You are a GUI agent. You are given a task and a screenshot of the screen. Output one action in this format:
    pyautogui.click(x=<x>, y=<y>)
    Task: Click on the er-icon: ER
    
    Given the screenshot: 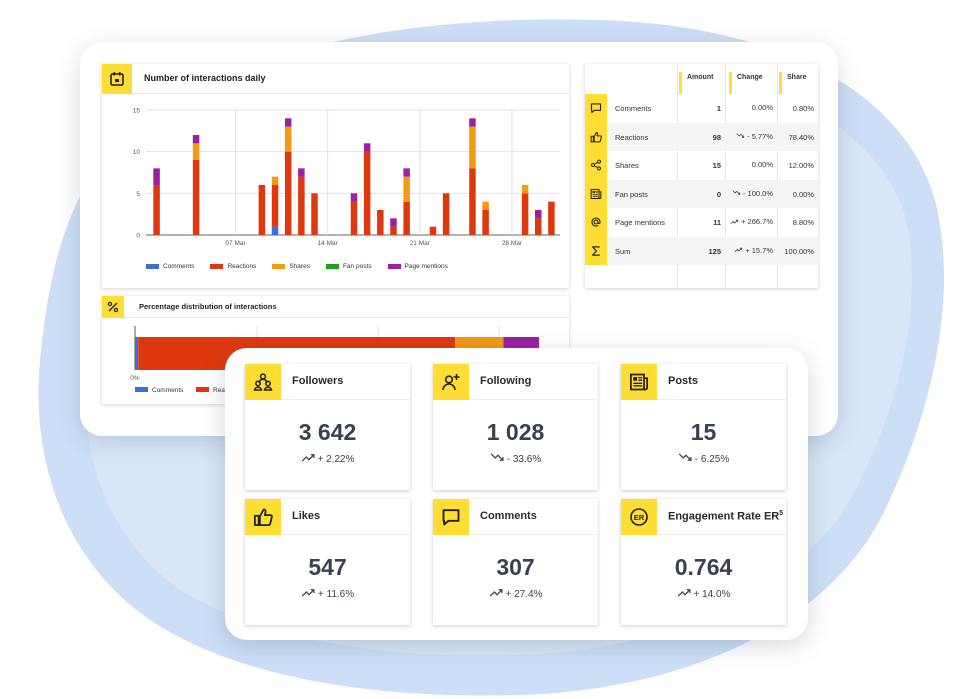 What is the action you would take?
    pyautogui.click(x=639, y=517)
    